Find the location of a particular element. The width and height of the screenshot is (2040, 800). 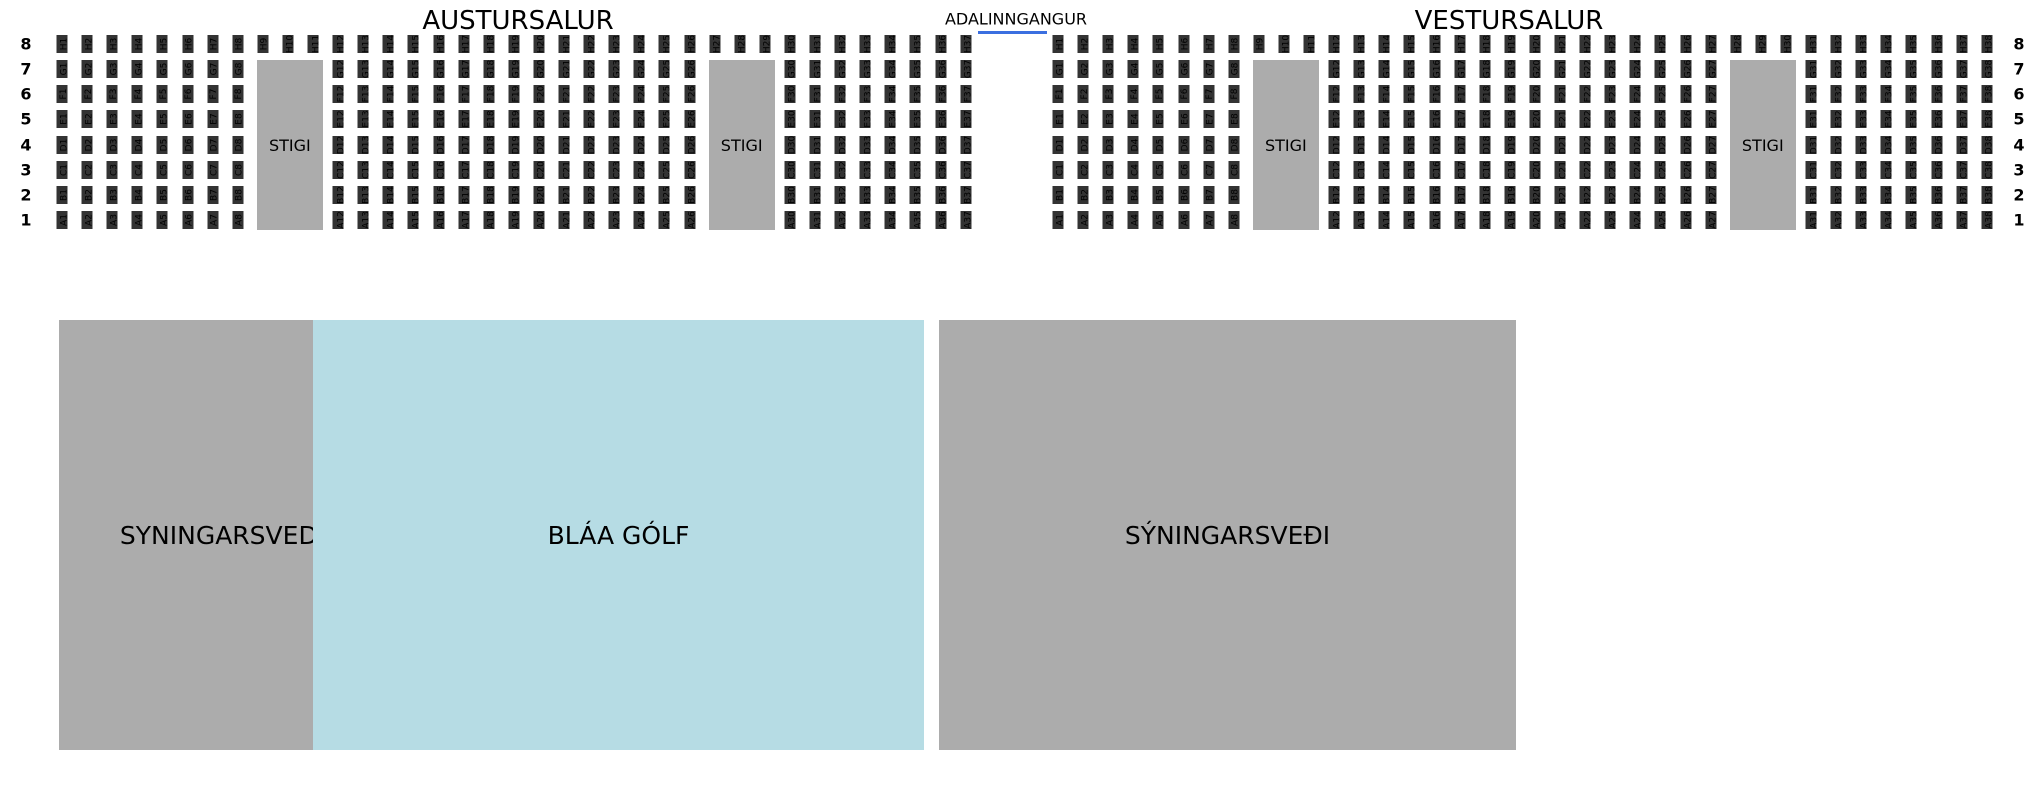

seat: F20 is located at coordinates (540, 94).